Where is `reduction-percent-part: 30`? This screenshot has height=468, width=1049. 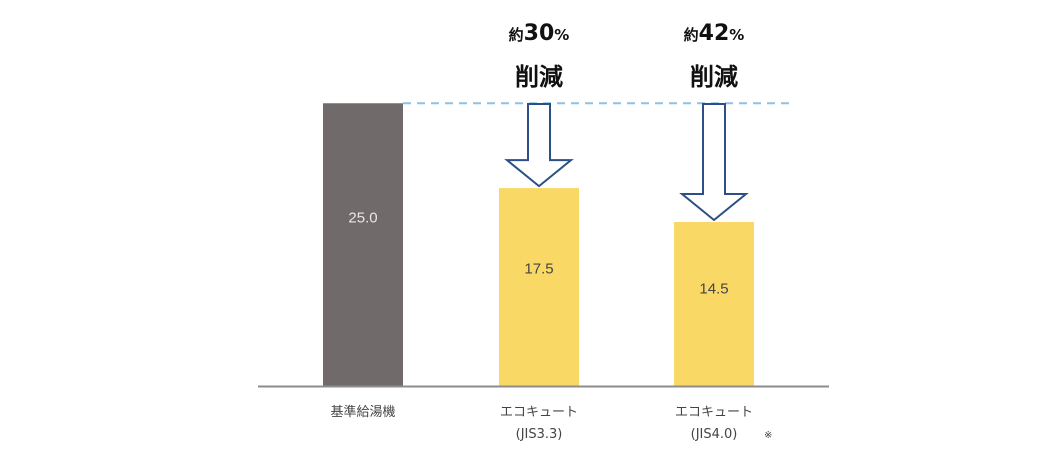
reduction-percent-part: 30 is located at coordinates (539, 33).